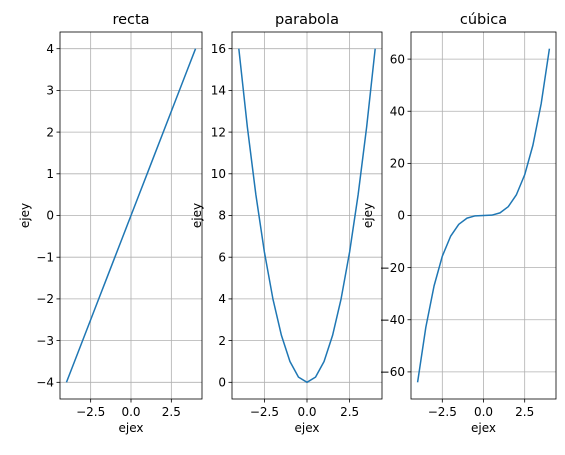 This screenshot has width=565, height=455. I want to click on y-tick-label: 20, so click(397, 164).